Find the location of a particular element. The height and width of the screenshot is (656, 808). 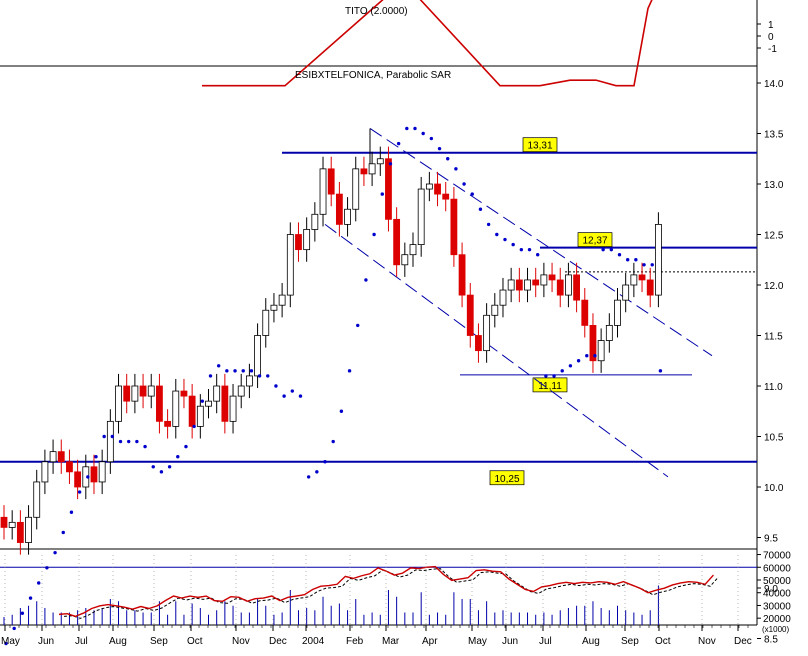

price-tick-label: 13.0 is located at coordinates (774, 185).